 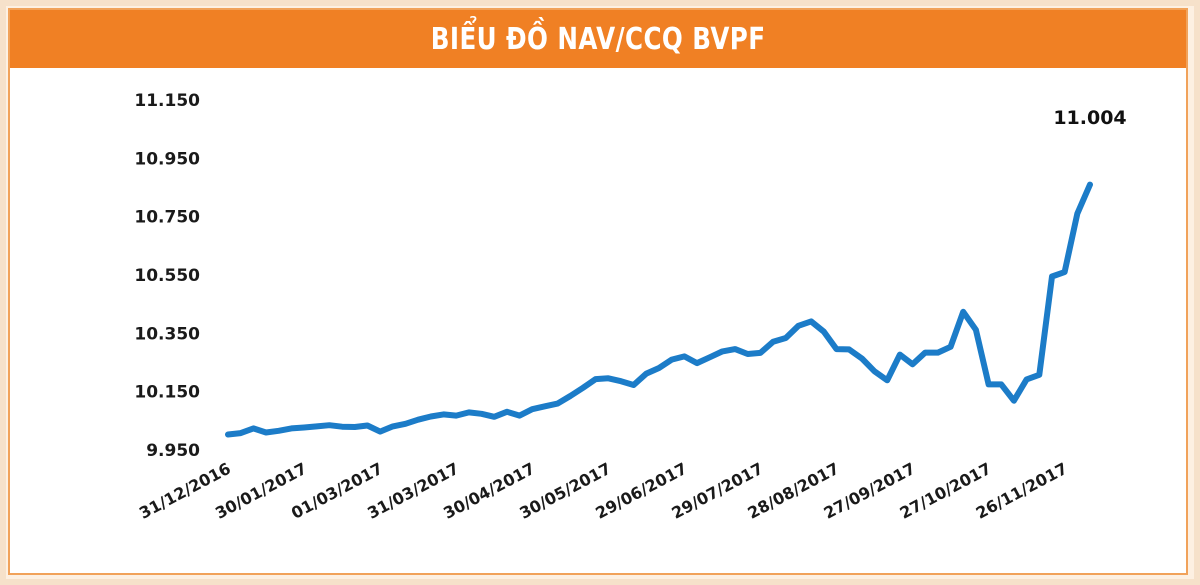 I want to click on title-bar: BIỂU ĐỒ NAV/CCQ BVPF, so click(x=598, y=39).